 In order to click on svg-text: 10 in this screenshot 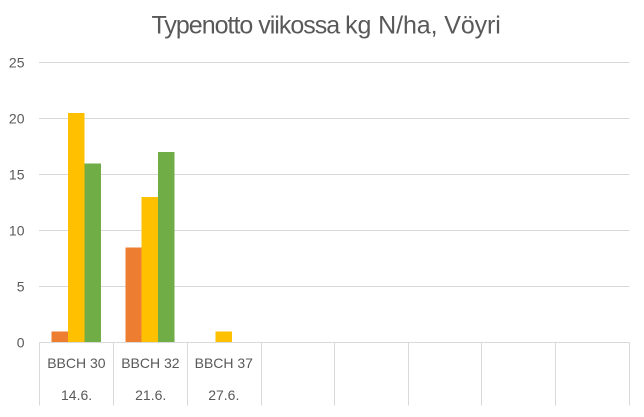, I will do `click(17, 231)`.